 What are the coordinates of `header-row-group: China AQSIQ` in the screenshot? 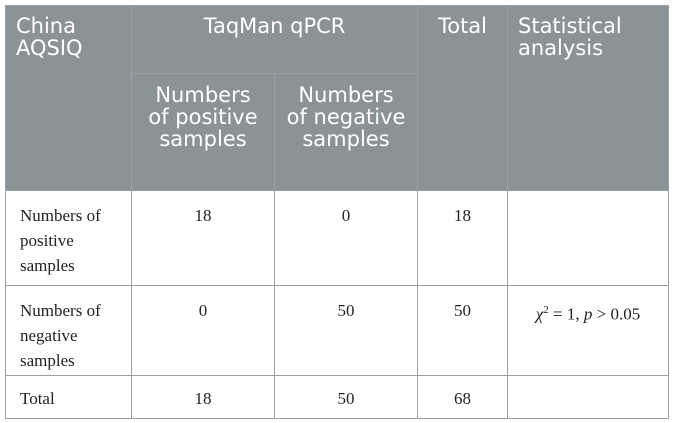 It's located at (68, 98).